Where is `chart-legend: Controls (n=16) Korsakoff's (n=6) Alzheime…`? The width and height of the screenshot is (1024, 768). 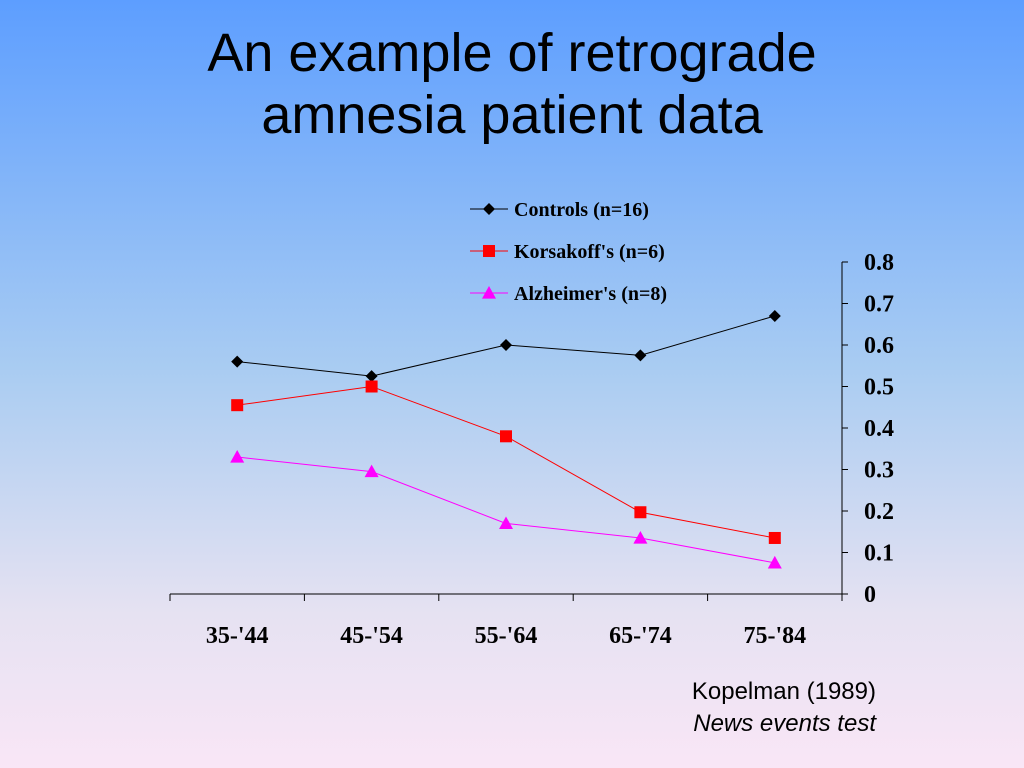
chart-legend: Controls (n=16) Korsakoff's (n=6) Alzheime… is located at coordinates (568, 252).